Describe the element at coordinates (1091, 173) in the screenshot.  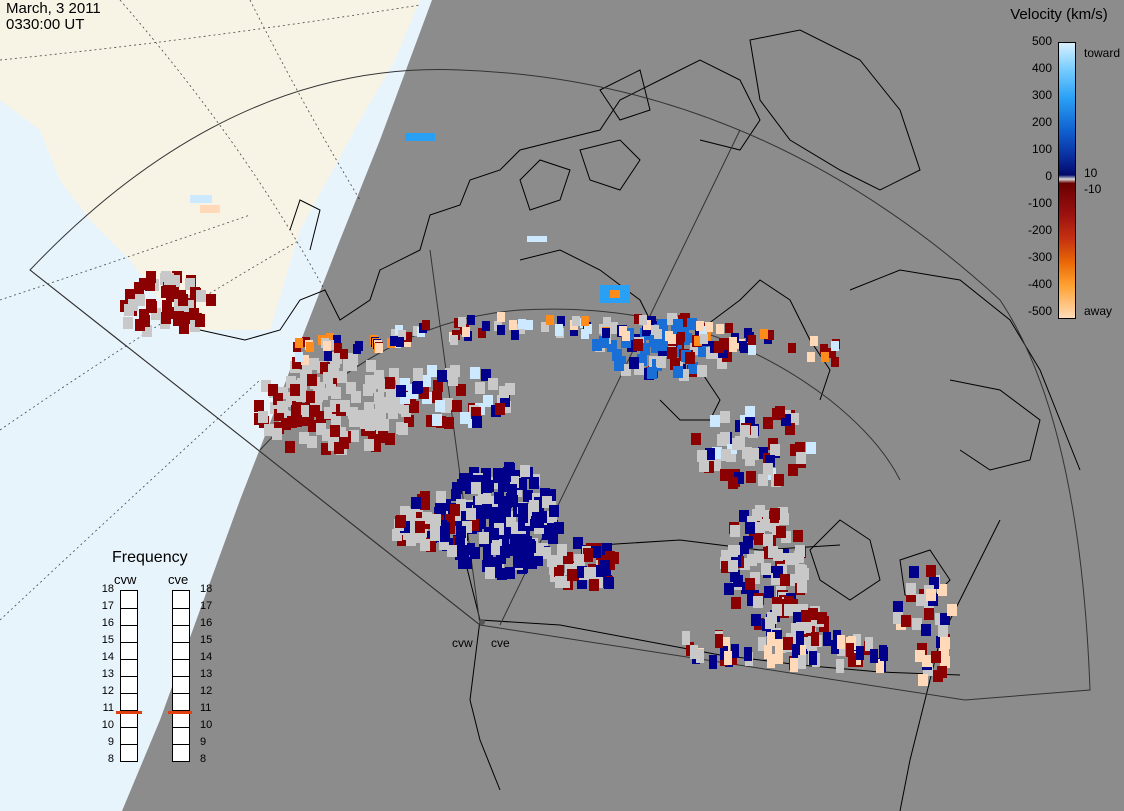
I see `colorbar-pos-small-label: 10` at that location.